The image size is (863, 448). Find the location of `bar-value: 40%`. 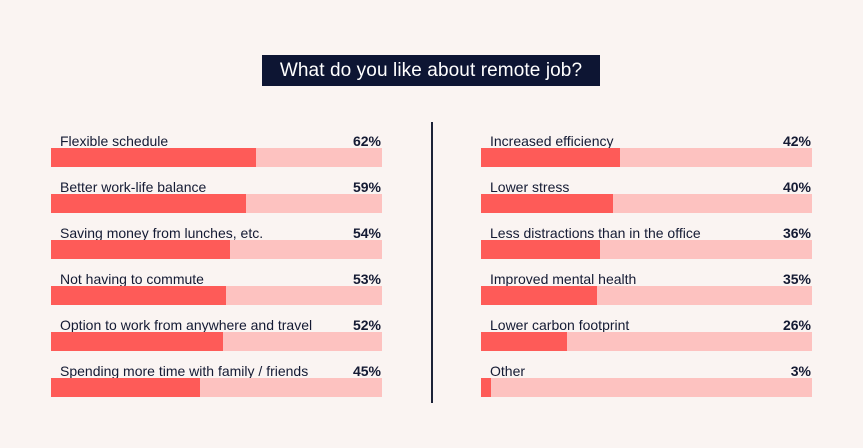

bar-value: 40% is located at coordinates (796, 187).